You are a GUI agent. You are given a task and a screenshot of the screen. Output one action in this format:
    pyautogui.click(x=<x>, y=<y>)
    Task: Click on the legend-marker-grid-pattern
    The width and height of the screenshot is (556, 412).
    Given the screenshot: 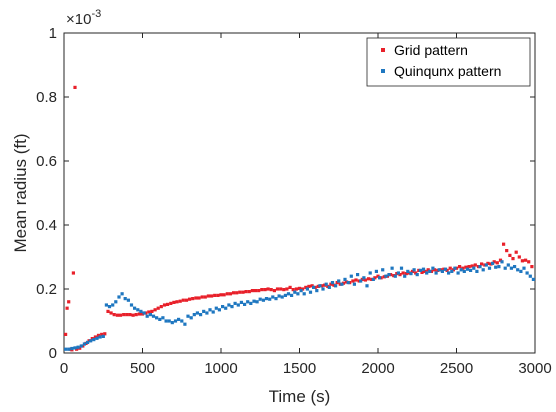 What is the action you would take?
    pyautogui.click(x=383, y=50)
    